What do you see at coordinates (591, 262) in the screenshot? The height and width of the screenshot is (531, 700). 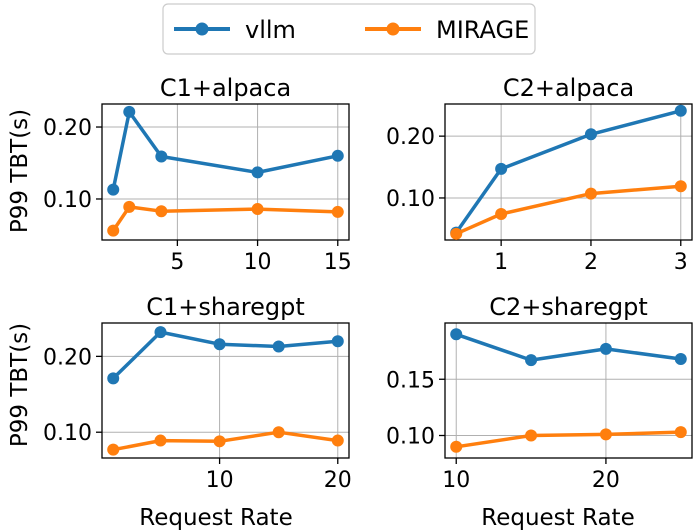 I see `x-tick-label: 2` at bounding box center [591, 262].